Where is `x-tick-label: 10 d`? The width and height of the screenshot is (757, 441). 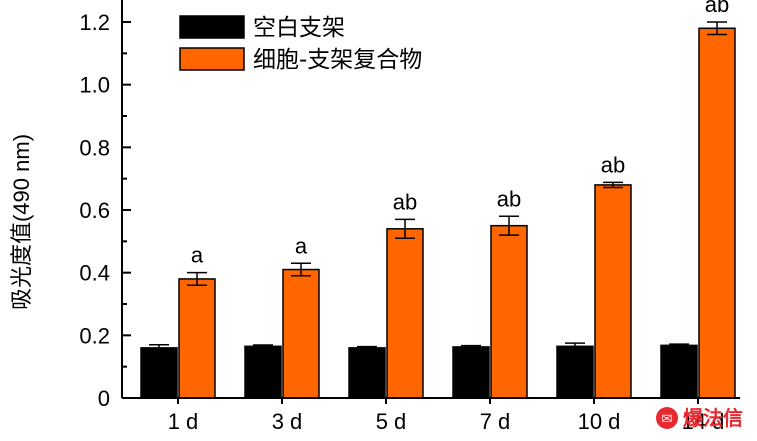 x-tick-label: 10 d is located at coordinates (599, 421).